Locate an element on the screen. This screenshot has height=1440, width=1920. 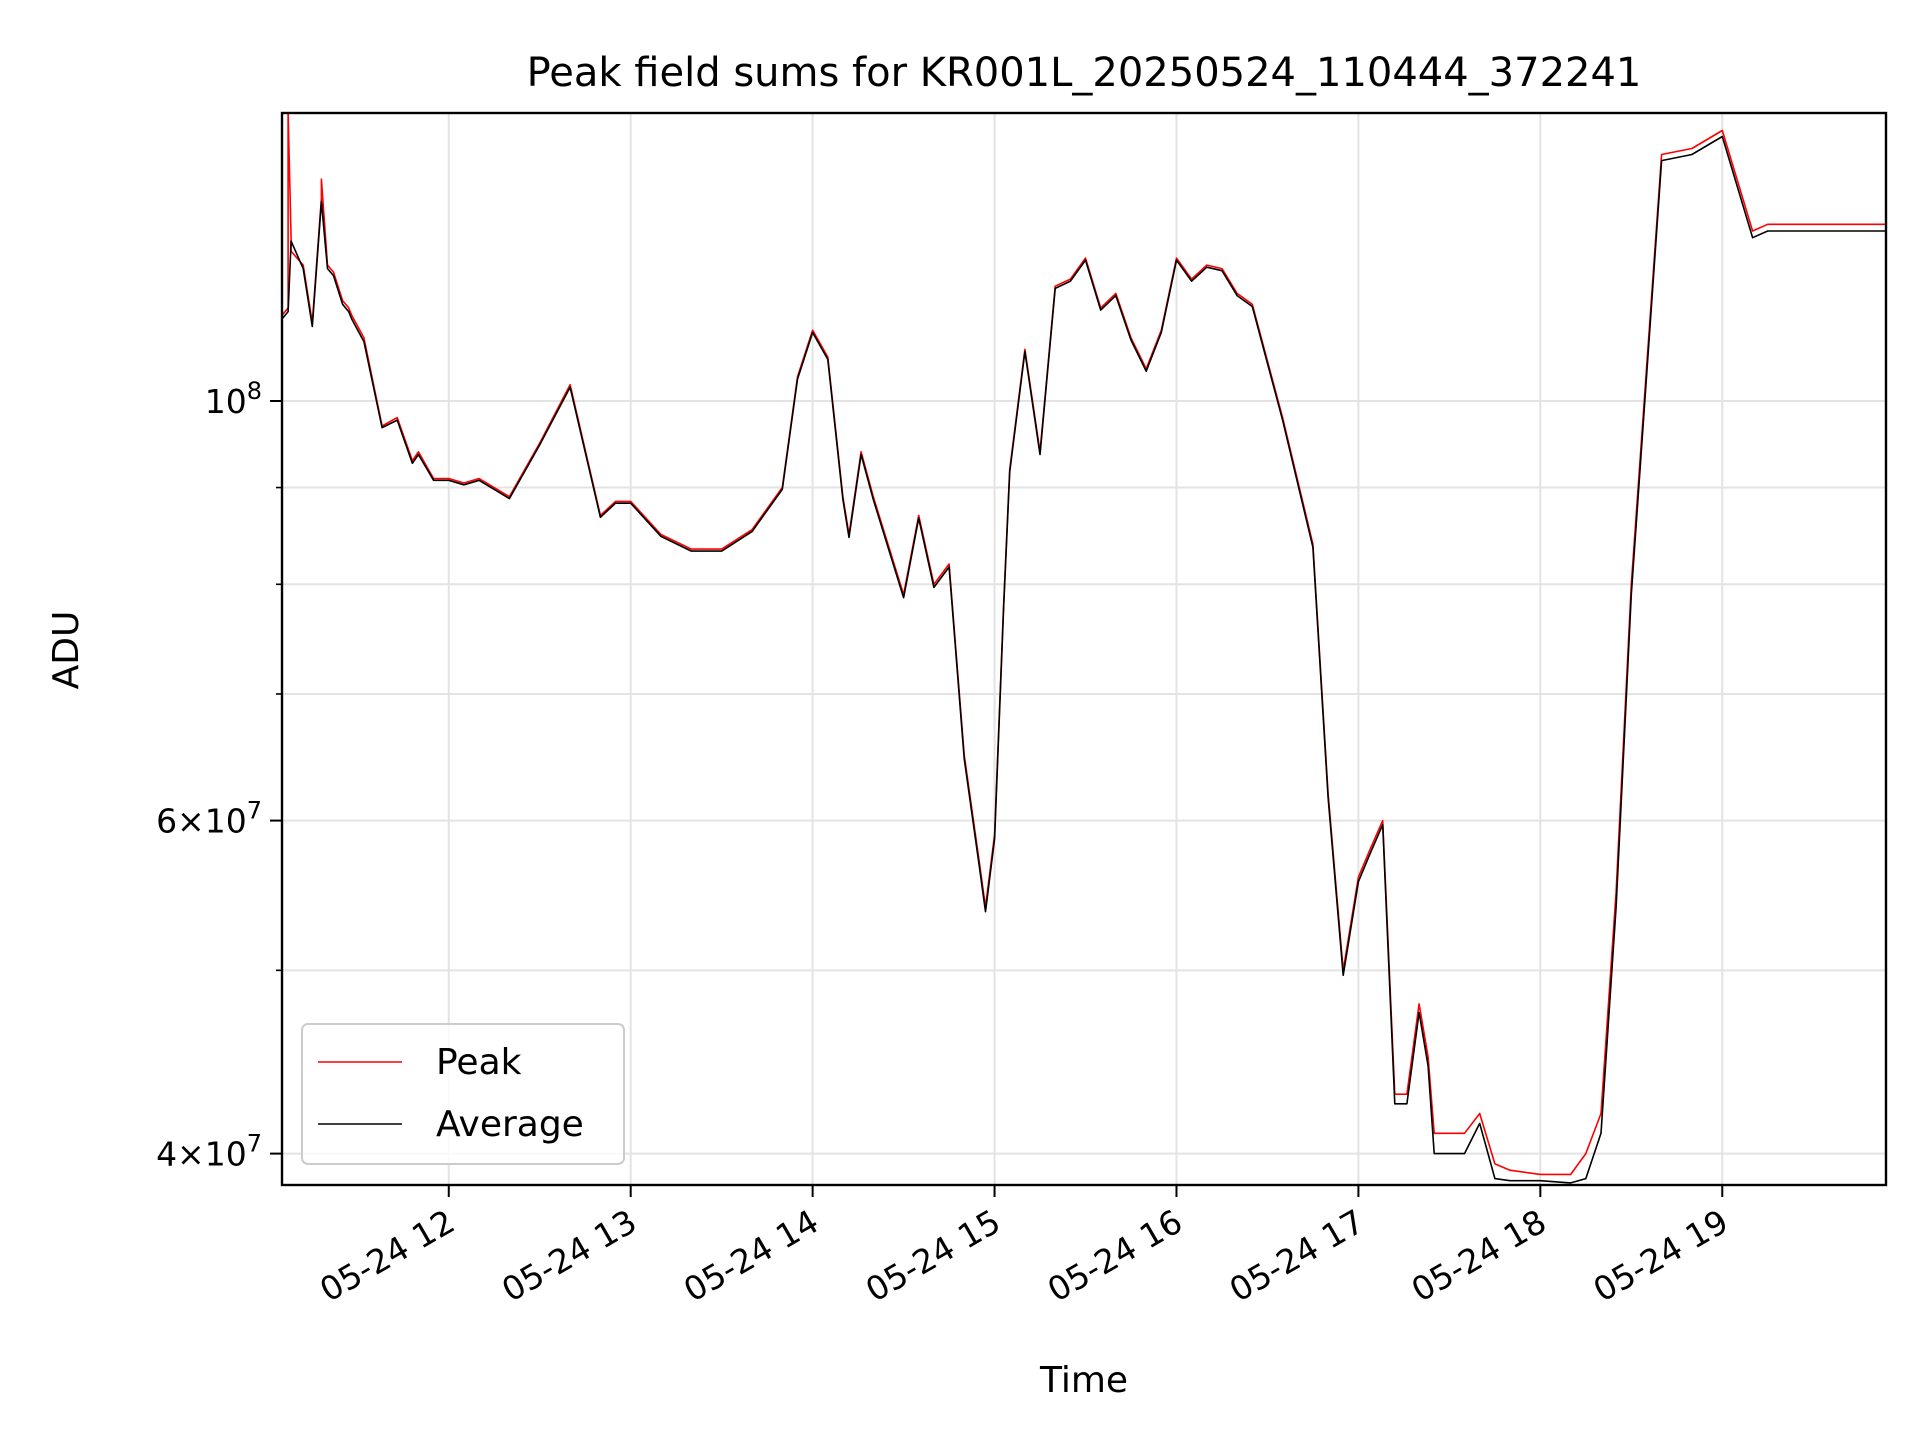
y-tick-label: 4×107 is located at coordinates (209, 1152).